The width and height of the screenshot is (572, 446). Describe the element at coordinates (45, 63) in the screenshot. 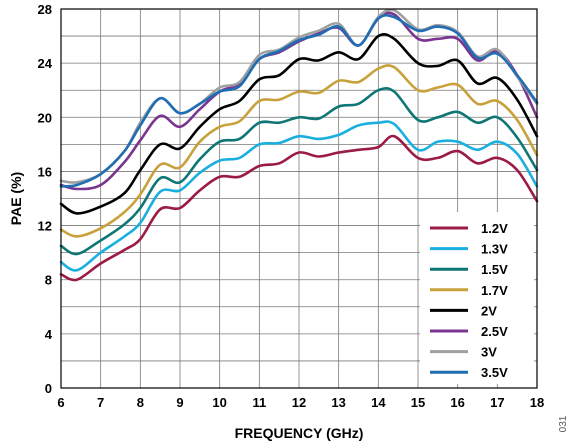

I see `y-tick-label: 24` at that location.